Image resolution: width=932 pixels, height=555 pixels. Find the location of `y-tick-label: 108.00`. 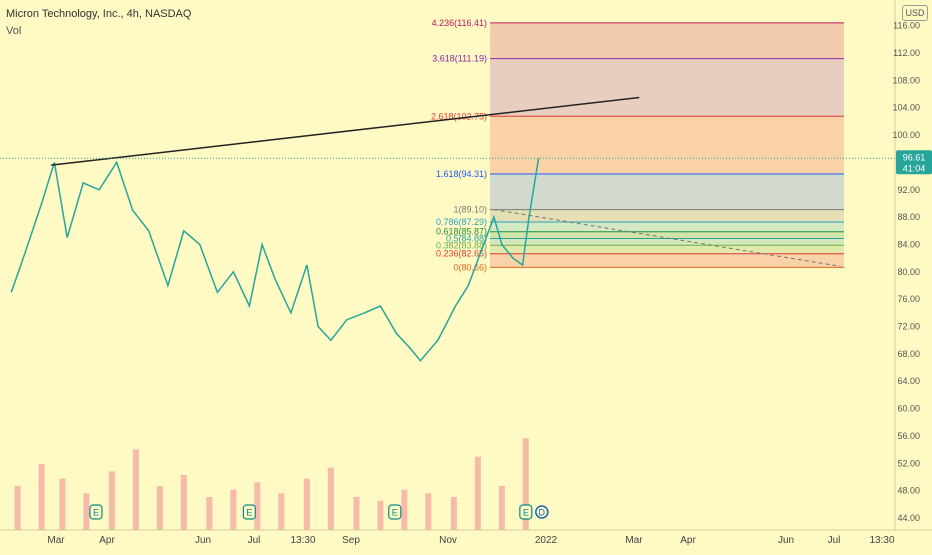

y-tick-label: 108.00 is located at coordinates (906, 80).